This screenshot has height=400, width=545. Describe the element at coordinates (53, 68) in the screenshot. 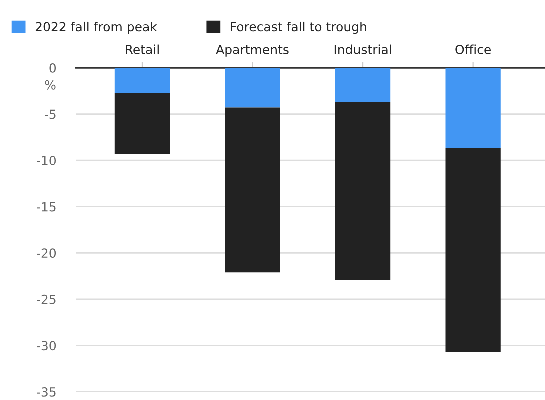

I see `y-tick-label: 0` at that location.